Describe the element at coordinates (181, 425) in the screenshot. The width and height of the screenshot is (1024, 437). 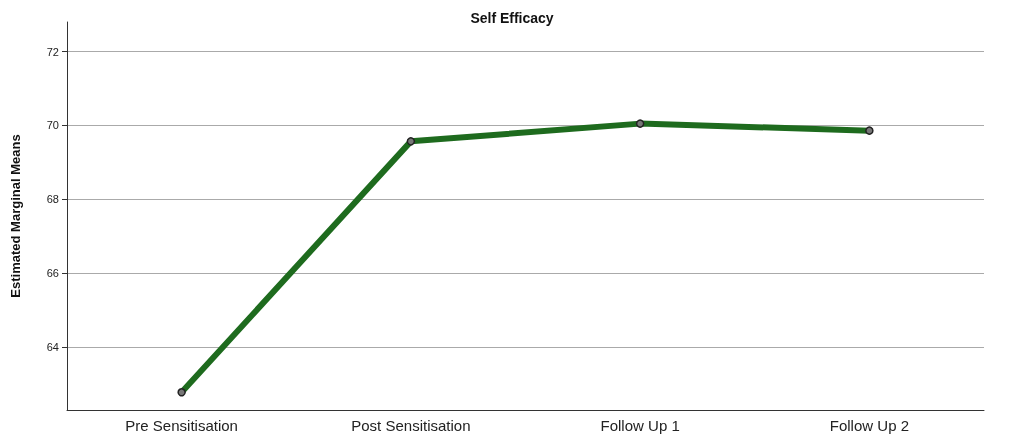
I see `x-tick-label: Pre Sensitisation` at that location.